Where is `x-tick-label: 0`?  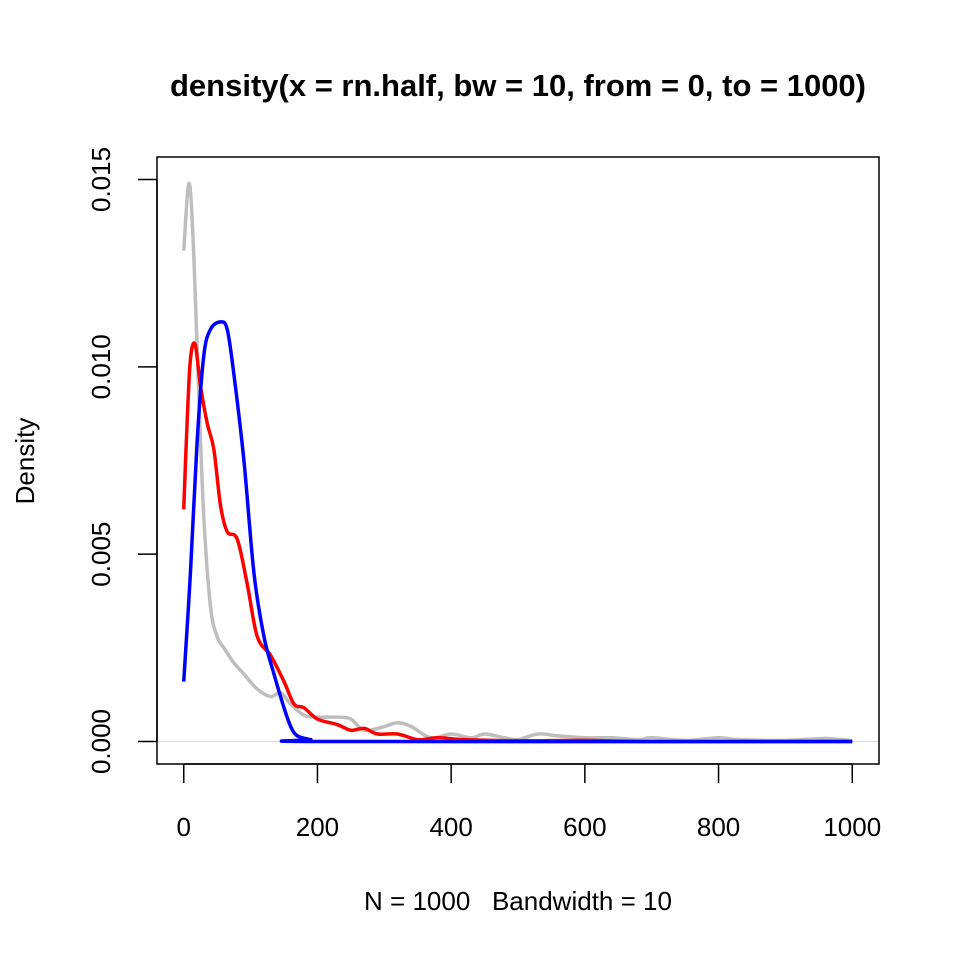
x-tick-label: 0 is located at coordinates (184, 827).